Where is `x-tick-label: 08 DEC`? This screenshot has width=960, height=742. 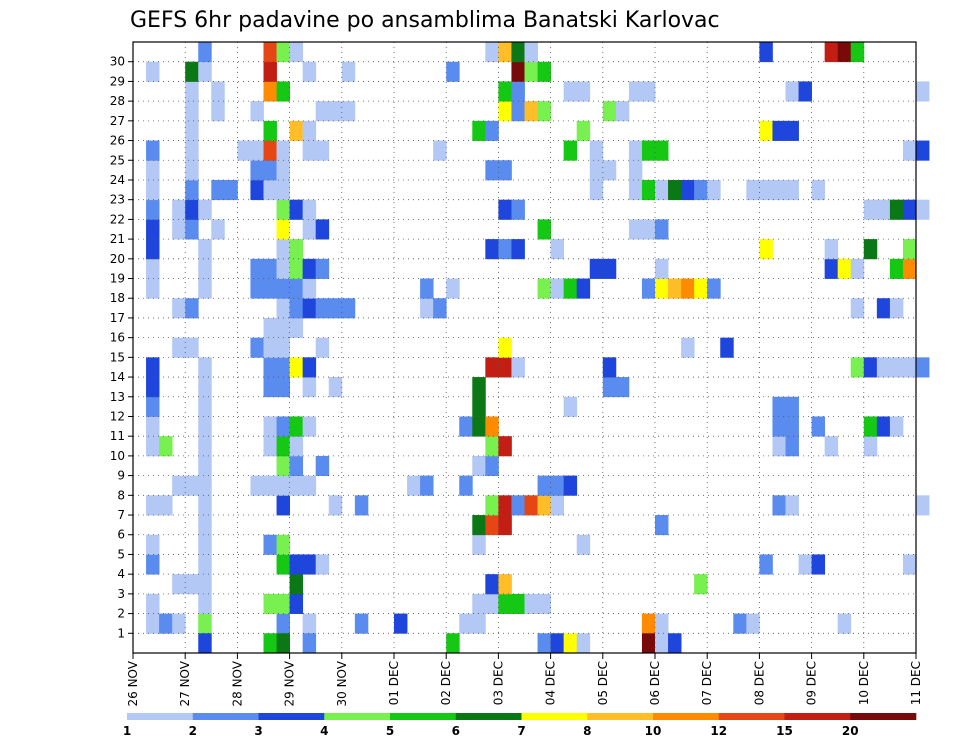
x-tick-label: 08 DEC is located at coordinates (759, 683).